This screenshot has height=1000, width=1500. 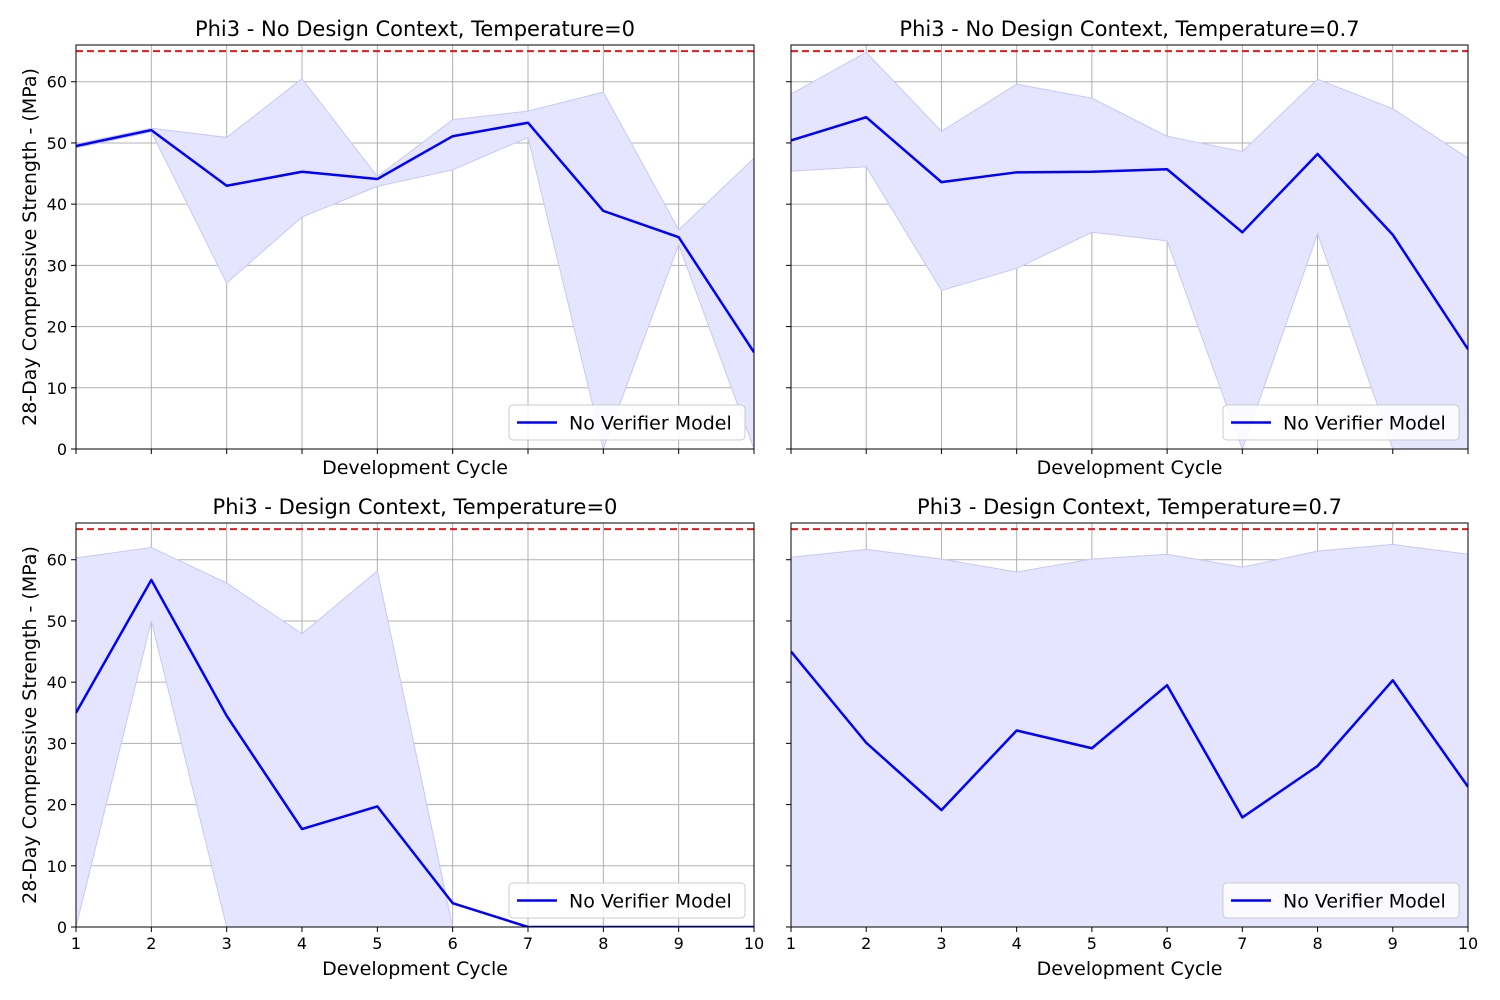 I want to click on chart-title: Phi3 - Design Context, Temperature=0.7, so click(x=1129, y=507).